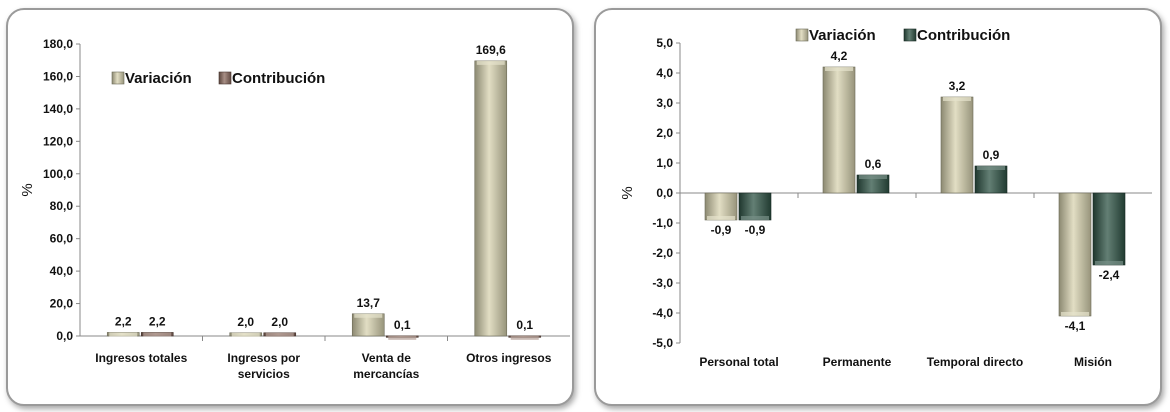 The width and height of the screenshot is (1170, 412). I want to click on y-tick-label: 20,0, so click(62, 304).